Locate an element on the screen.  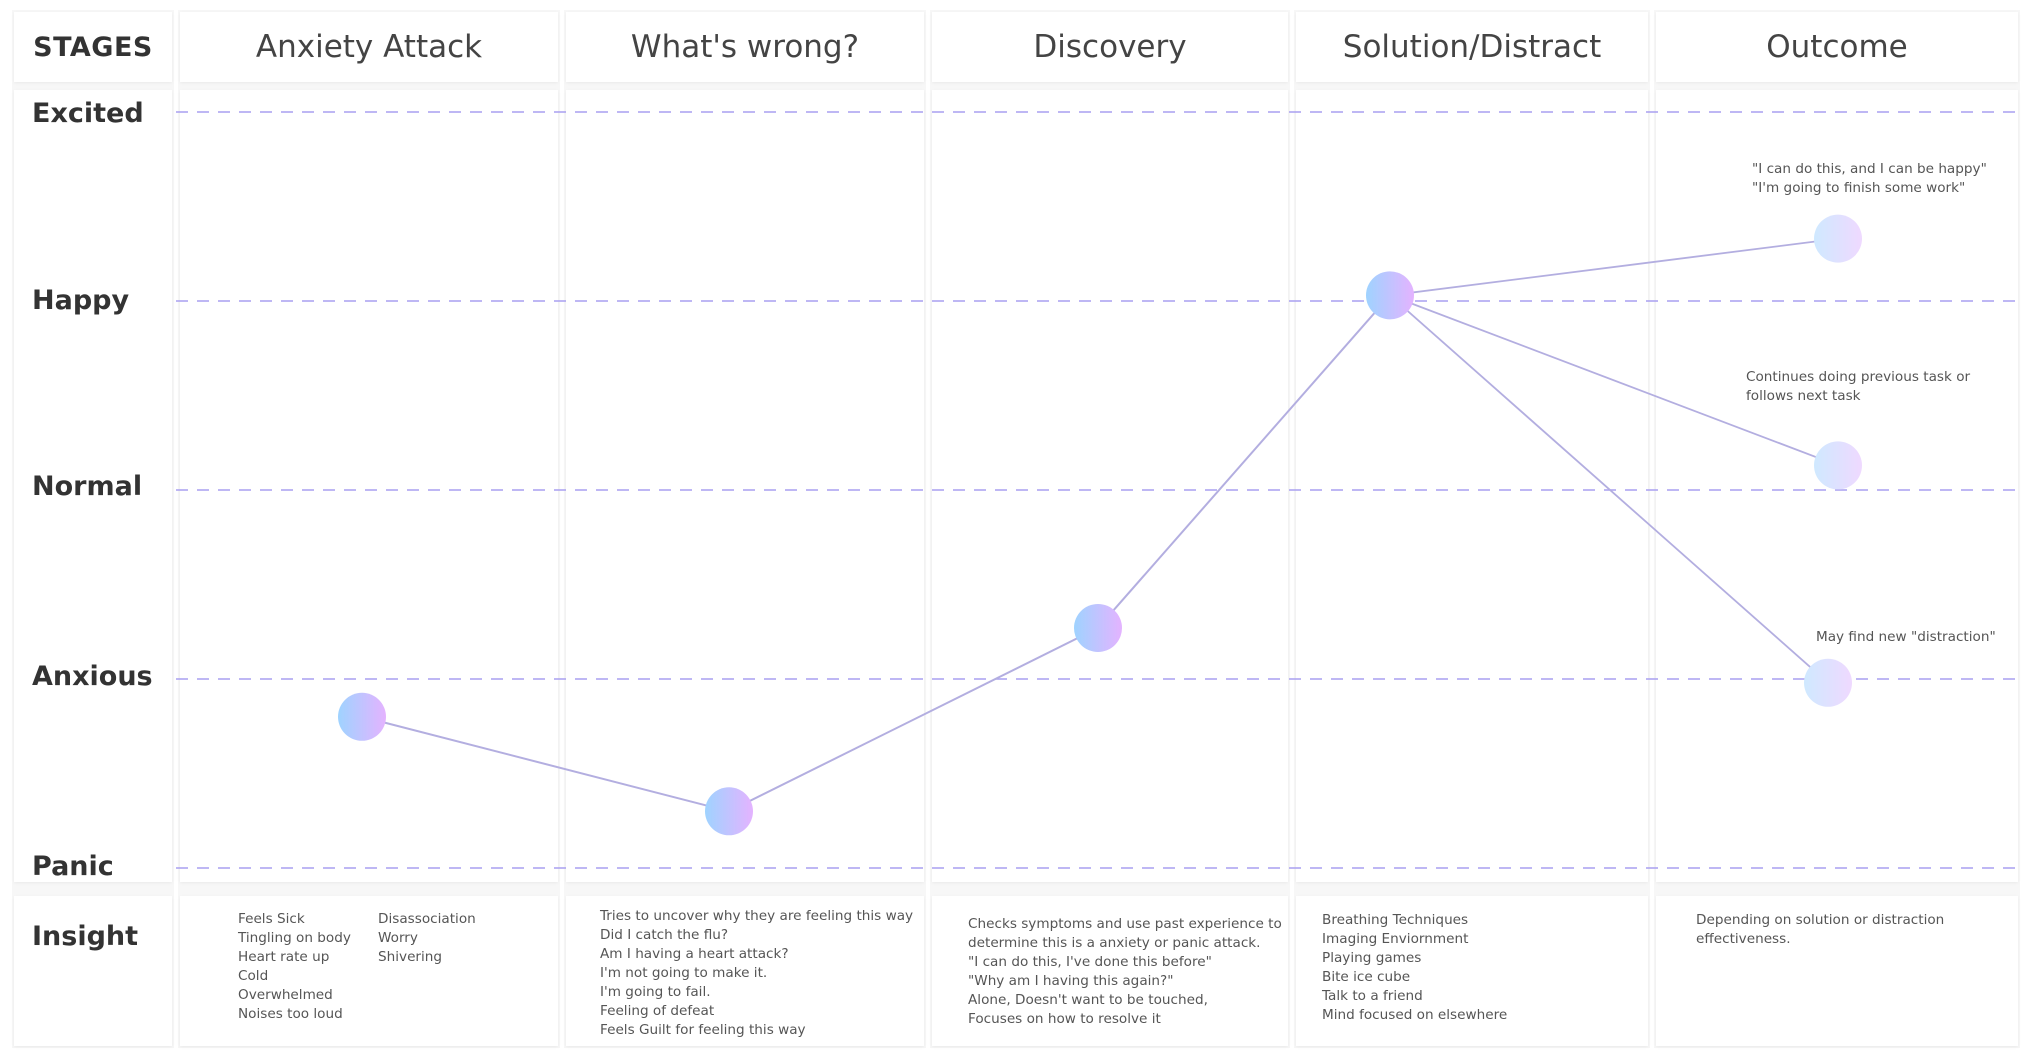
emotion-label-panic: Panic is located at coordinates (73, 866).